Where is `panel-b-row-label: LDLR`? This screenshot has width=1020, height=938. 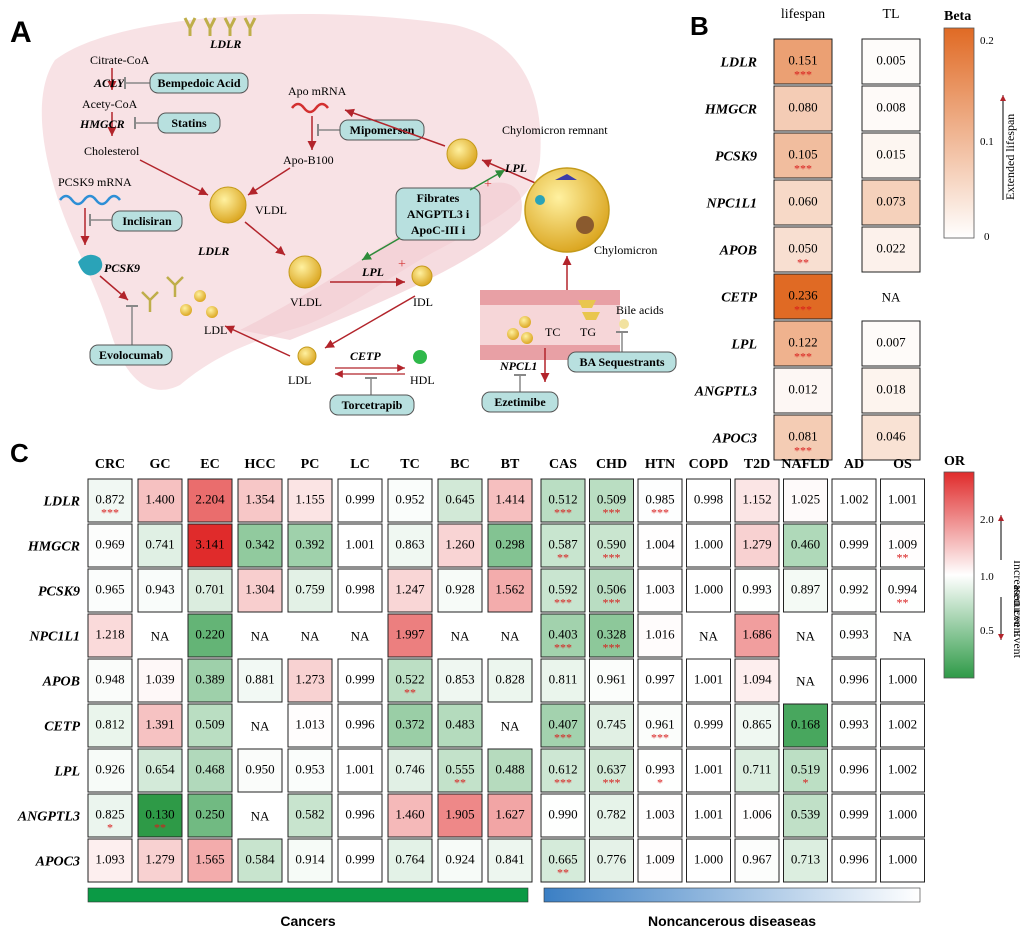 panel-b-row-label: LDLR is located at coordinates (738, 63).